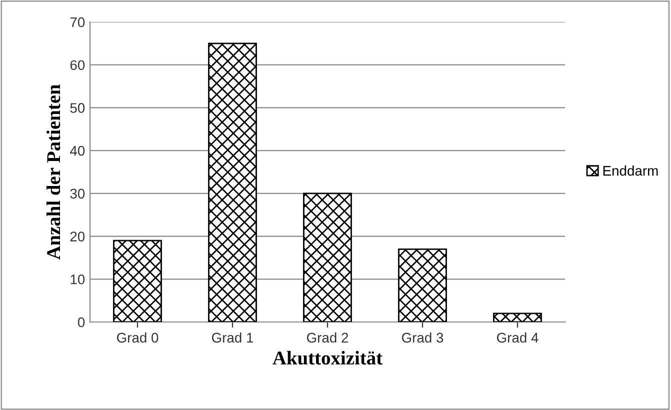 The image size is (671, 410). I want to click on x-axis-title: Akuttoxizität, so click(327, 357).